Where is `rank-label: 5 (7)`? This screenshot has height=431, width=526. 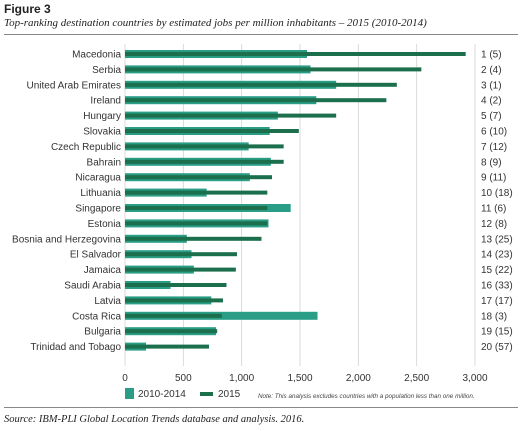
rank-label: 5 (7) is located at coordinates (491, 116).